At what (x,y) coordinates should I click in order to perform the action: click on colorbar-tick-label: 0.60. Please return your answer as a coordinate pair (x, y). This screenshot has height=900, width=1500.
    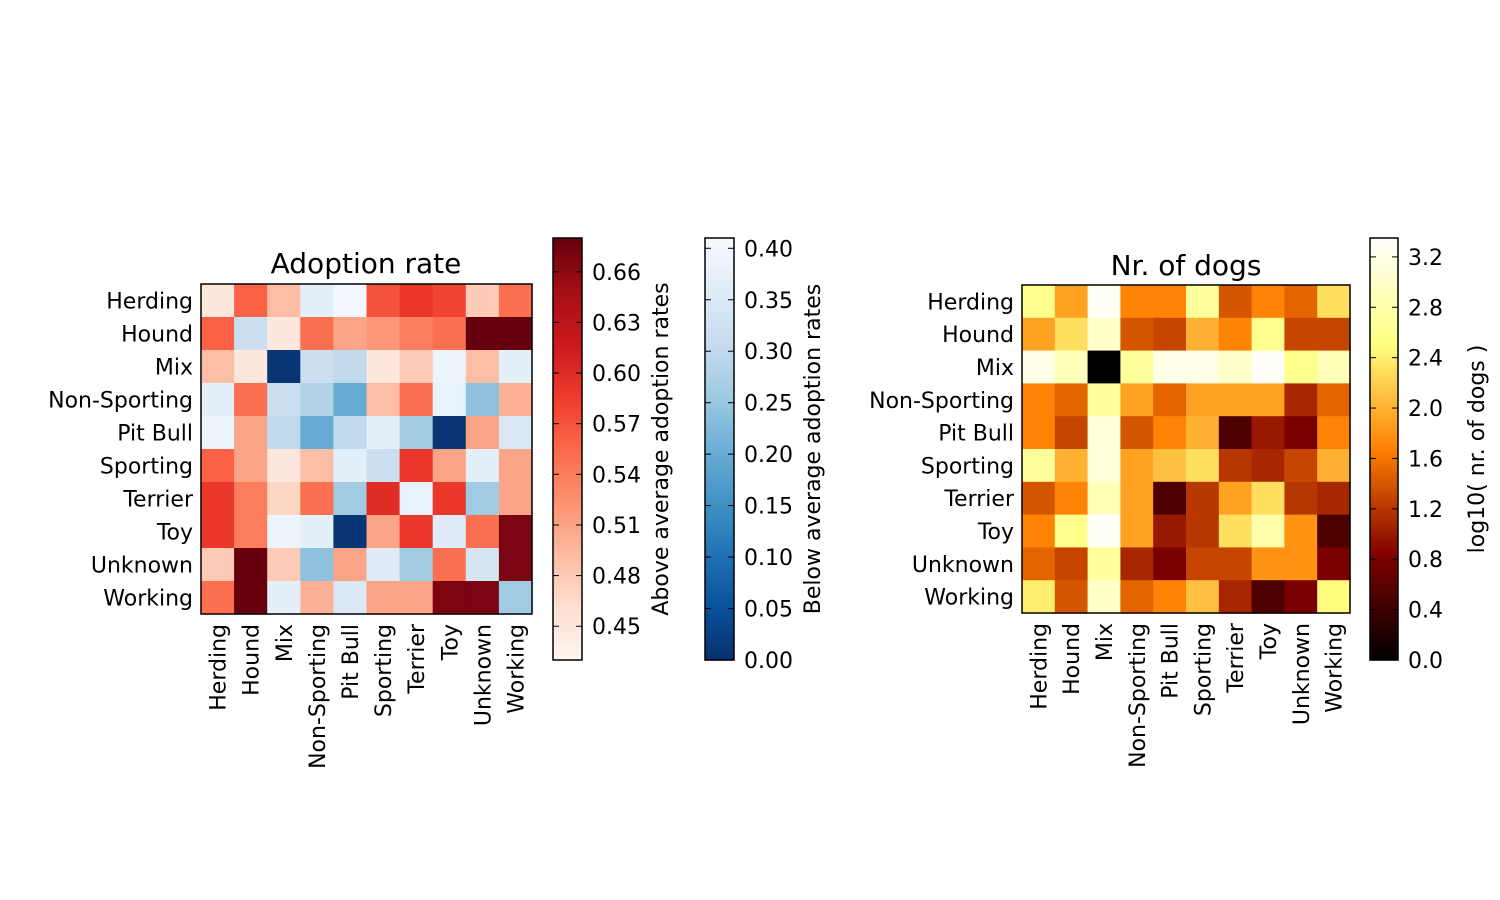
    Looking at the image, I should click on (616, 374).